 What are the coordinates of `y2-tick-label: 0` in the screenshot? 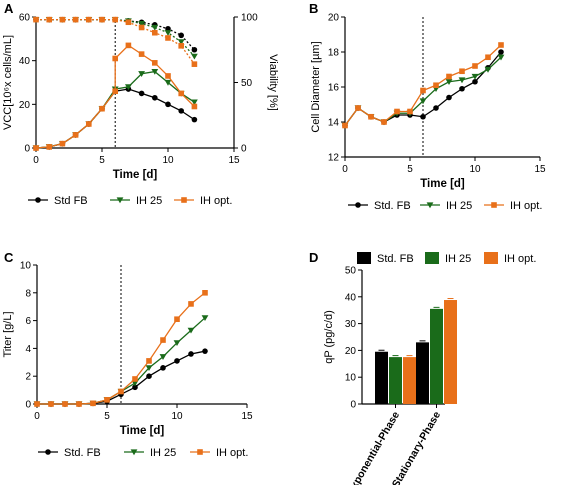 It's located at (244, 149).